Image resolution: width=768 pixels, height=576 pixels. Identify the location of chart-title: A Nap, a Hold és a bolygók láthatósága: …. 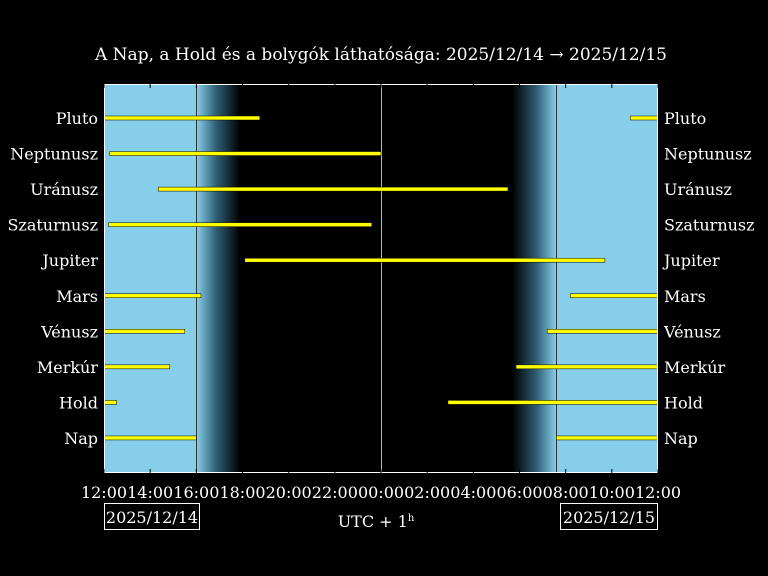
(380, 55).